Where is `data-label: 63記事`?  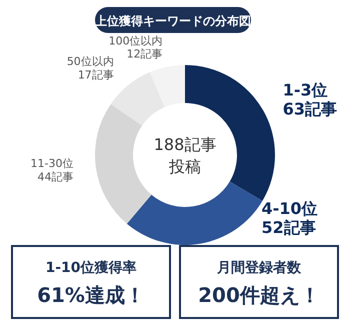
data-label: 63記事 is located at coordinates (310, 108).